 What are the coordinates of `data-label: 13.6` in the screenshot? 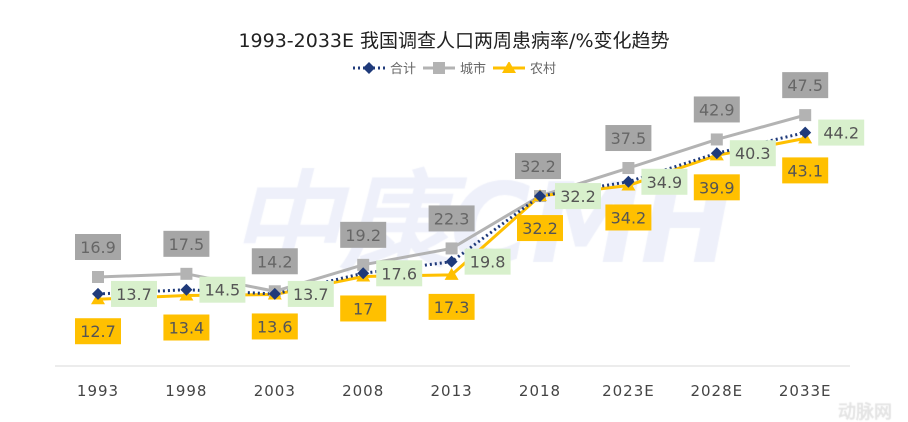 It's located at (275, 326).